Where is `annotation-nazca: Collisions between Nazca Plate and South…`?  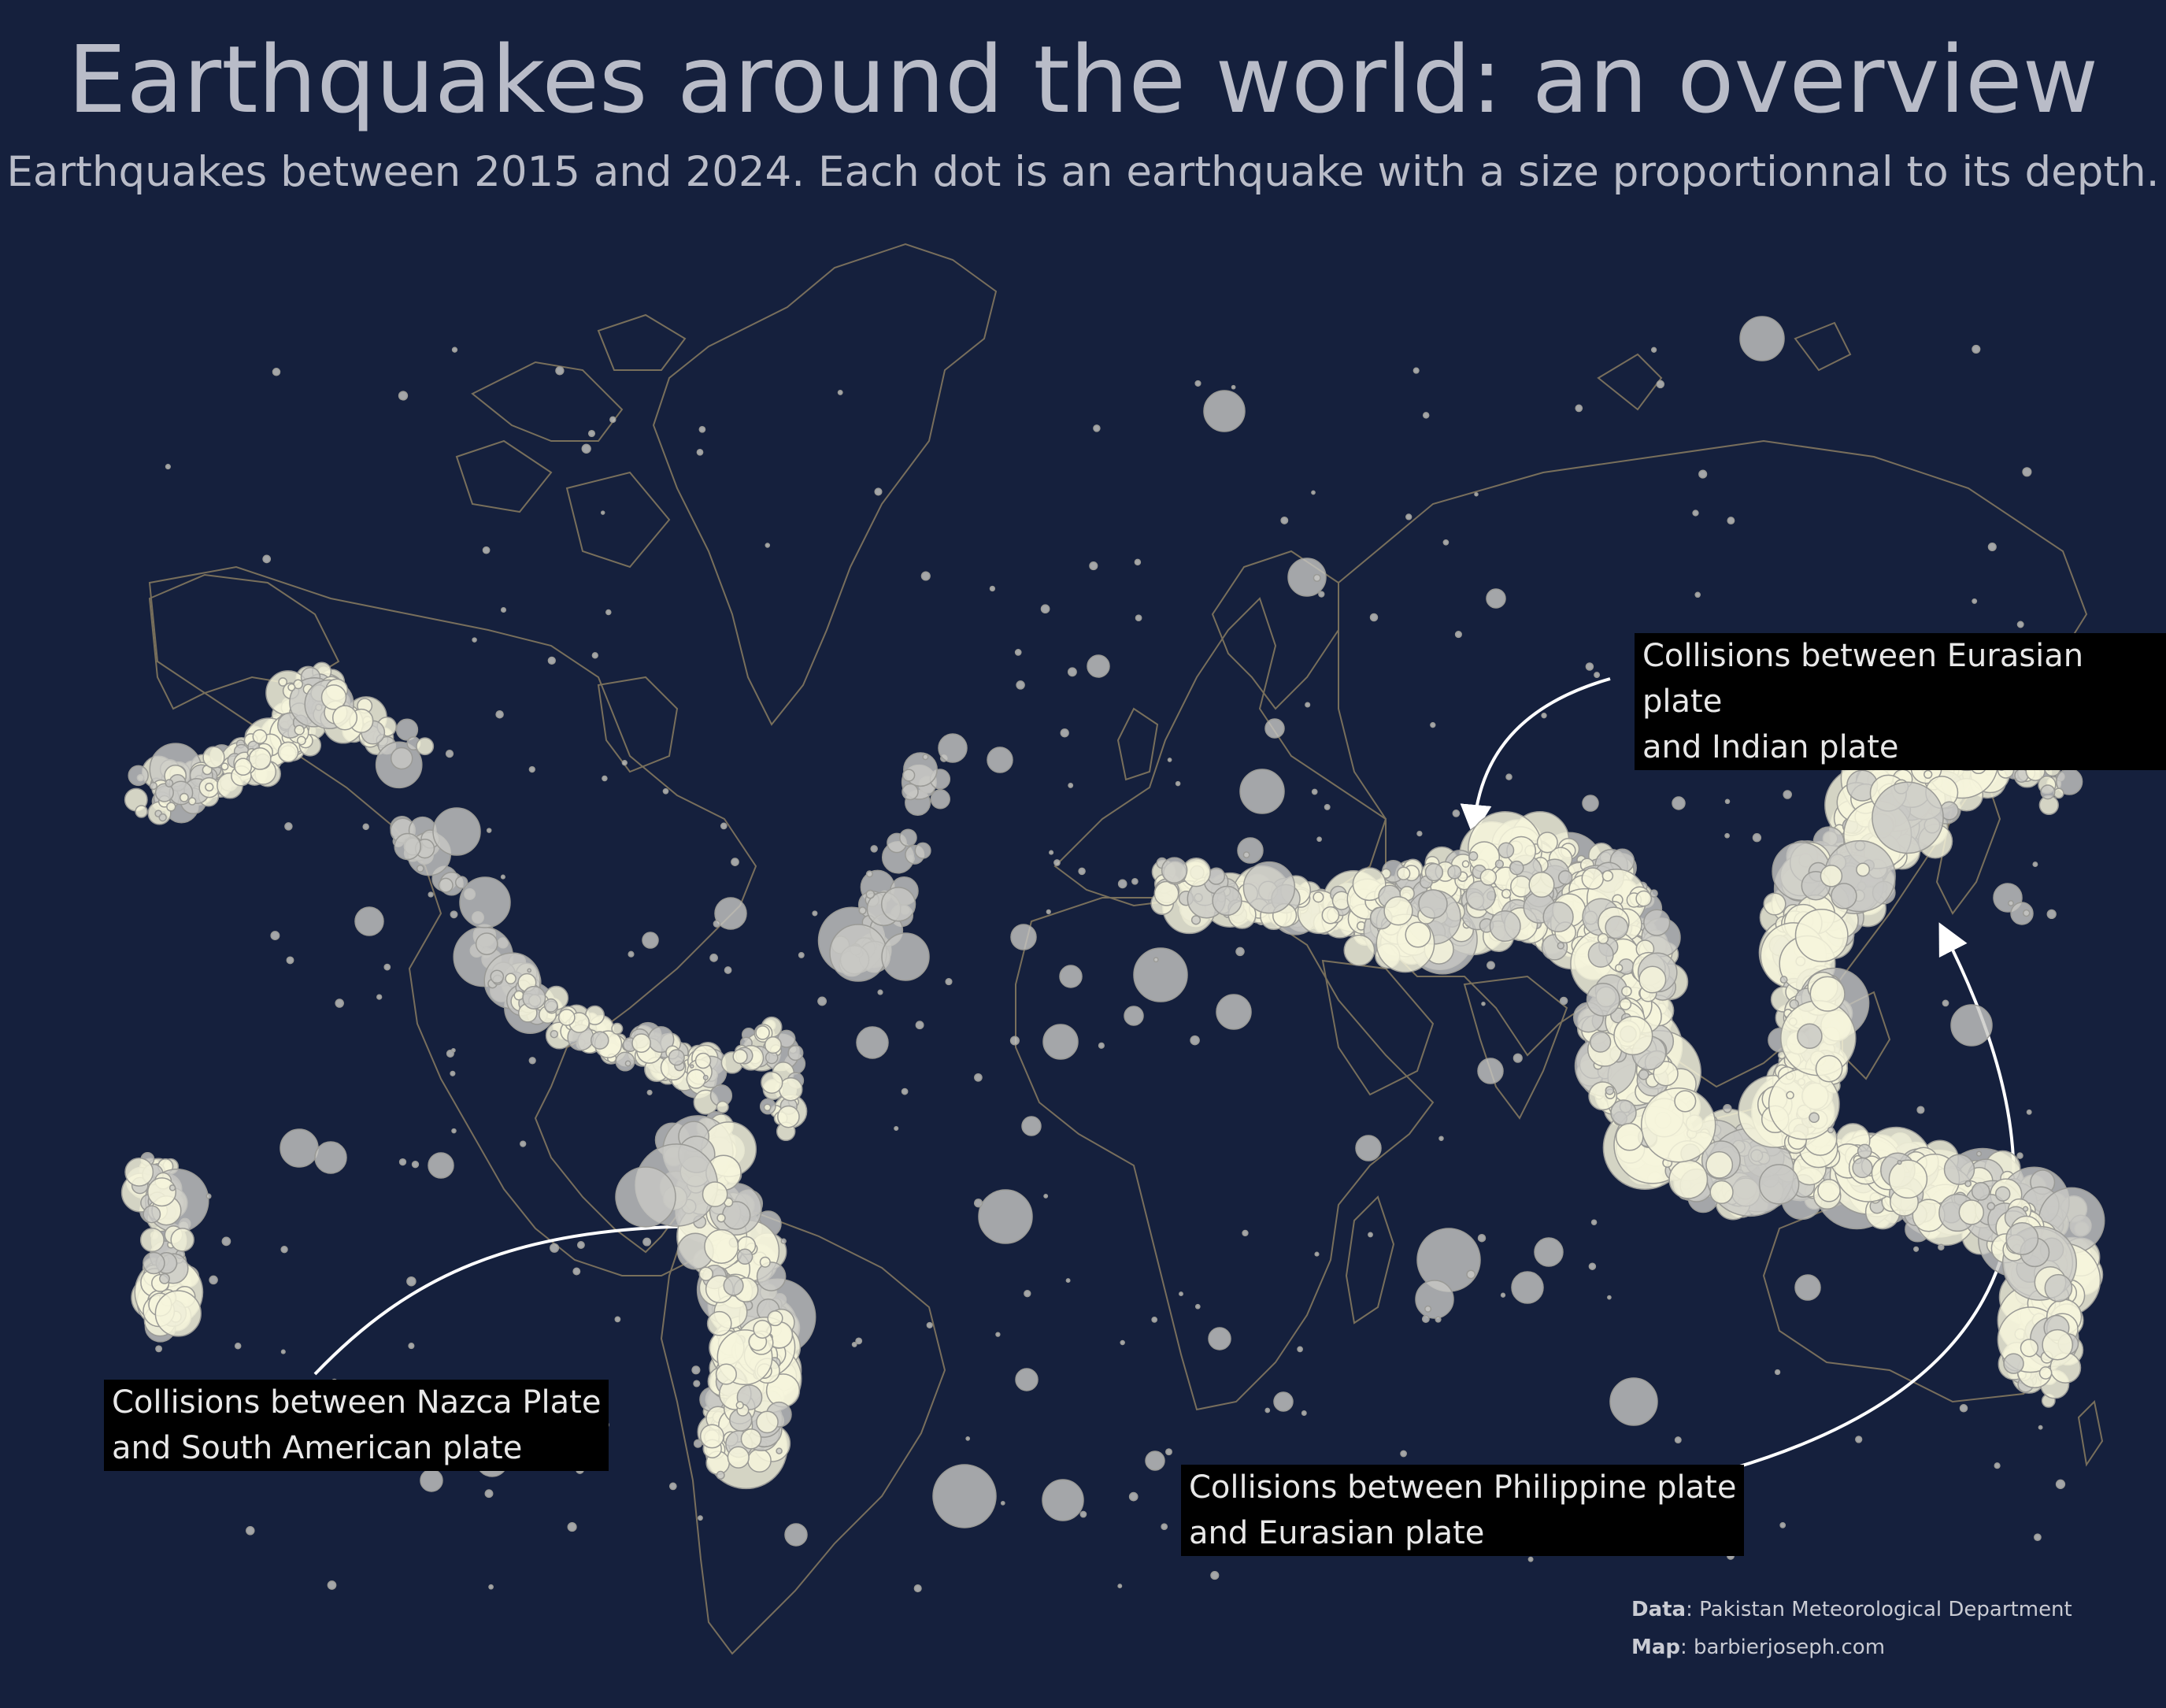 annotation-nazca: Collisions between Nazca Plate and South… is located at coordinates (356, 1425).